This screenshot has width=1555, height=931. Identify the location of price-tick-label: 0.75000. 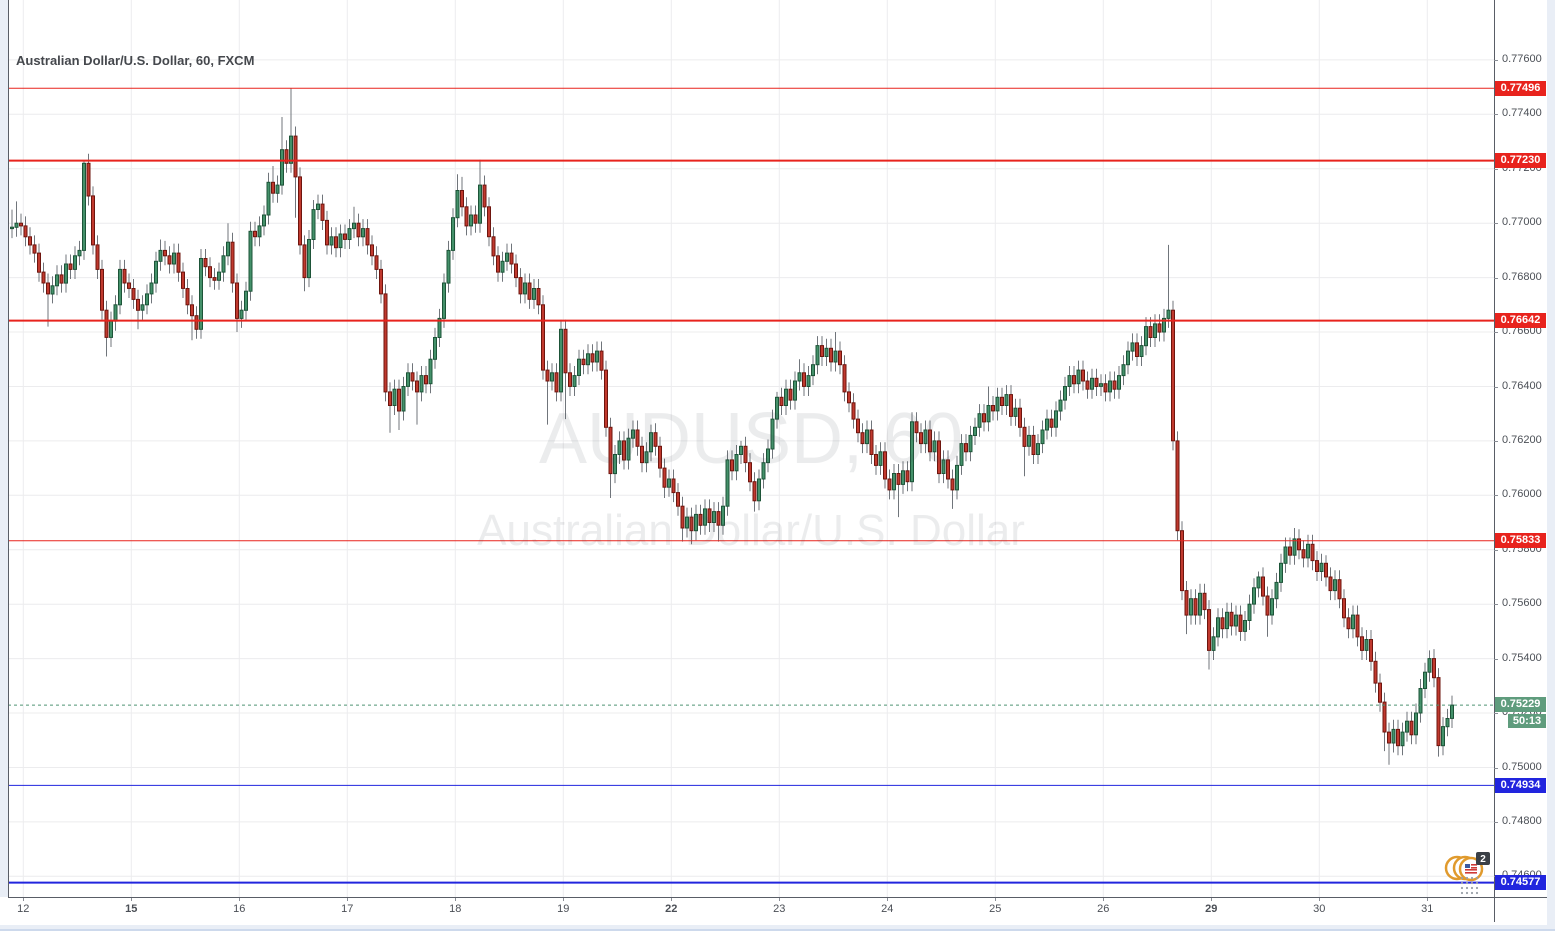
(1522, 766).